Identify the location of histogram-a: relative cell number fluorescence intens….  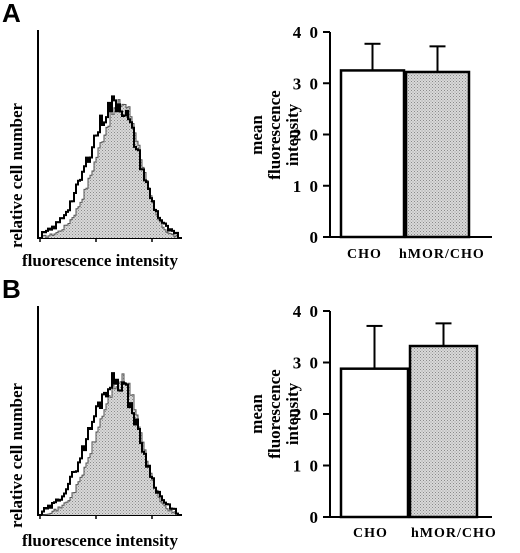
(94, 150).